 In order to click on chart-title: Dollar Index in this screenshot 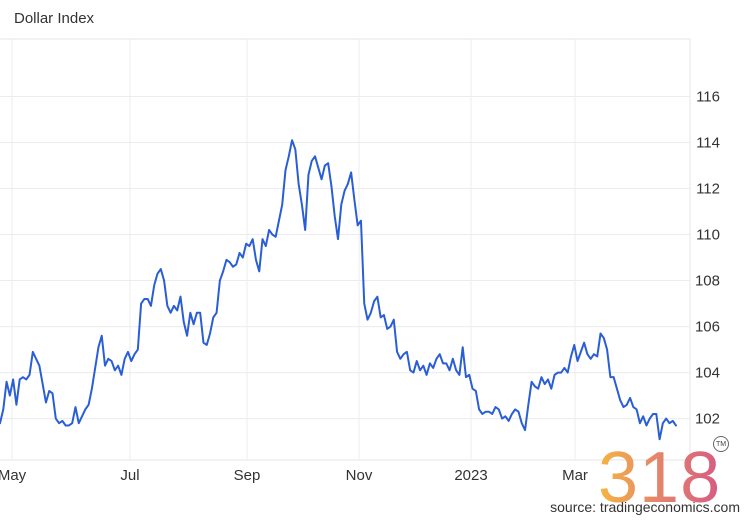, I will do `click(54, 18)`.